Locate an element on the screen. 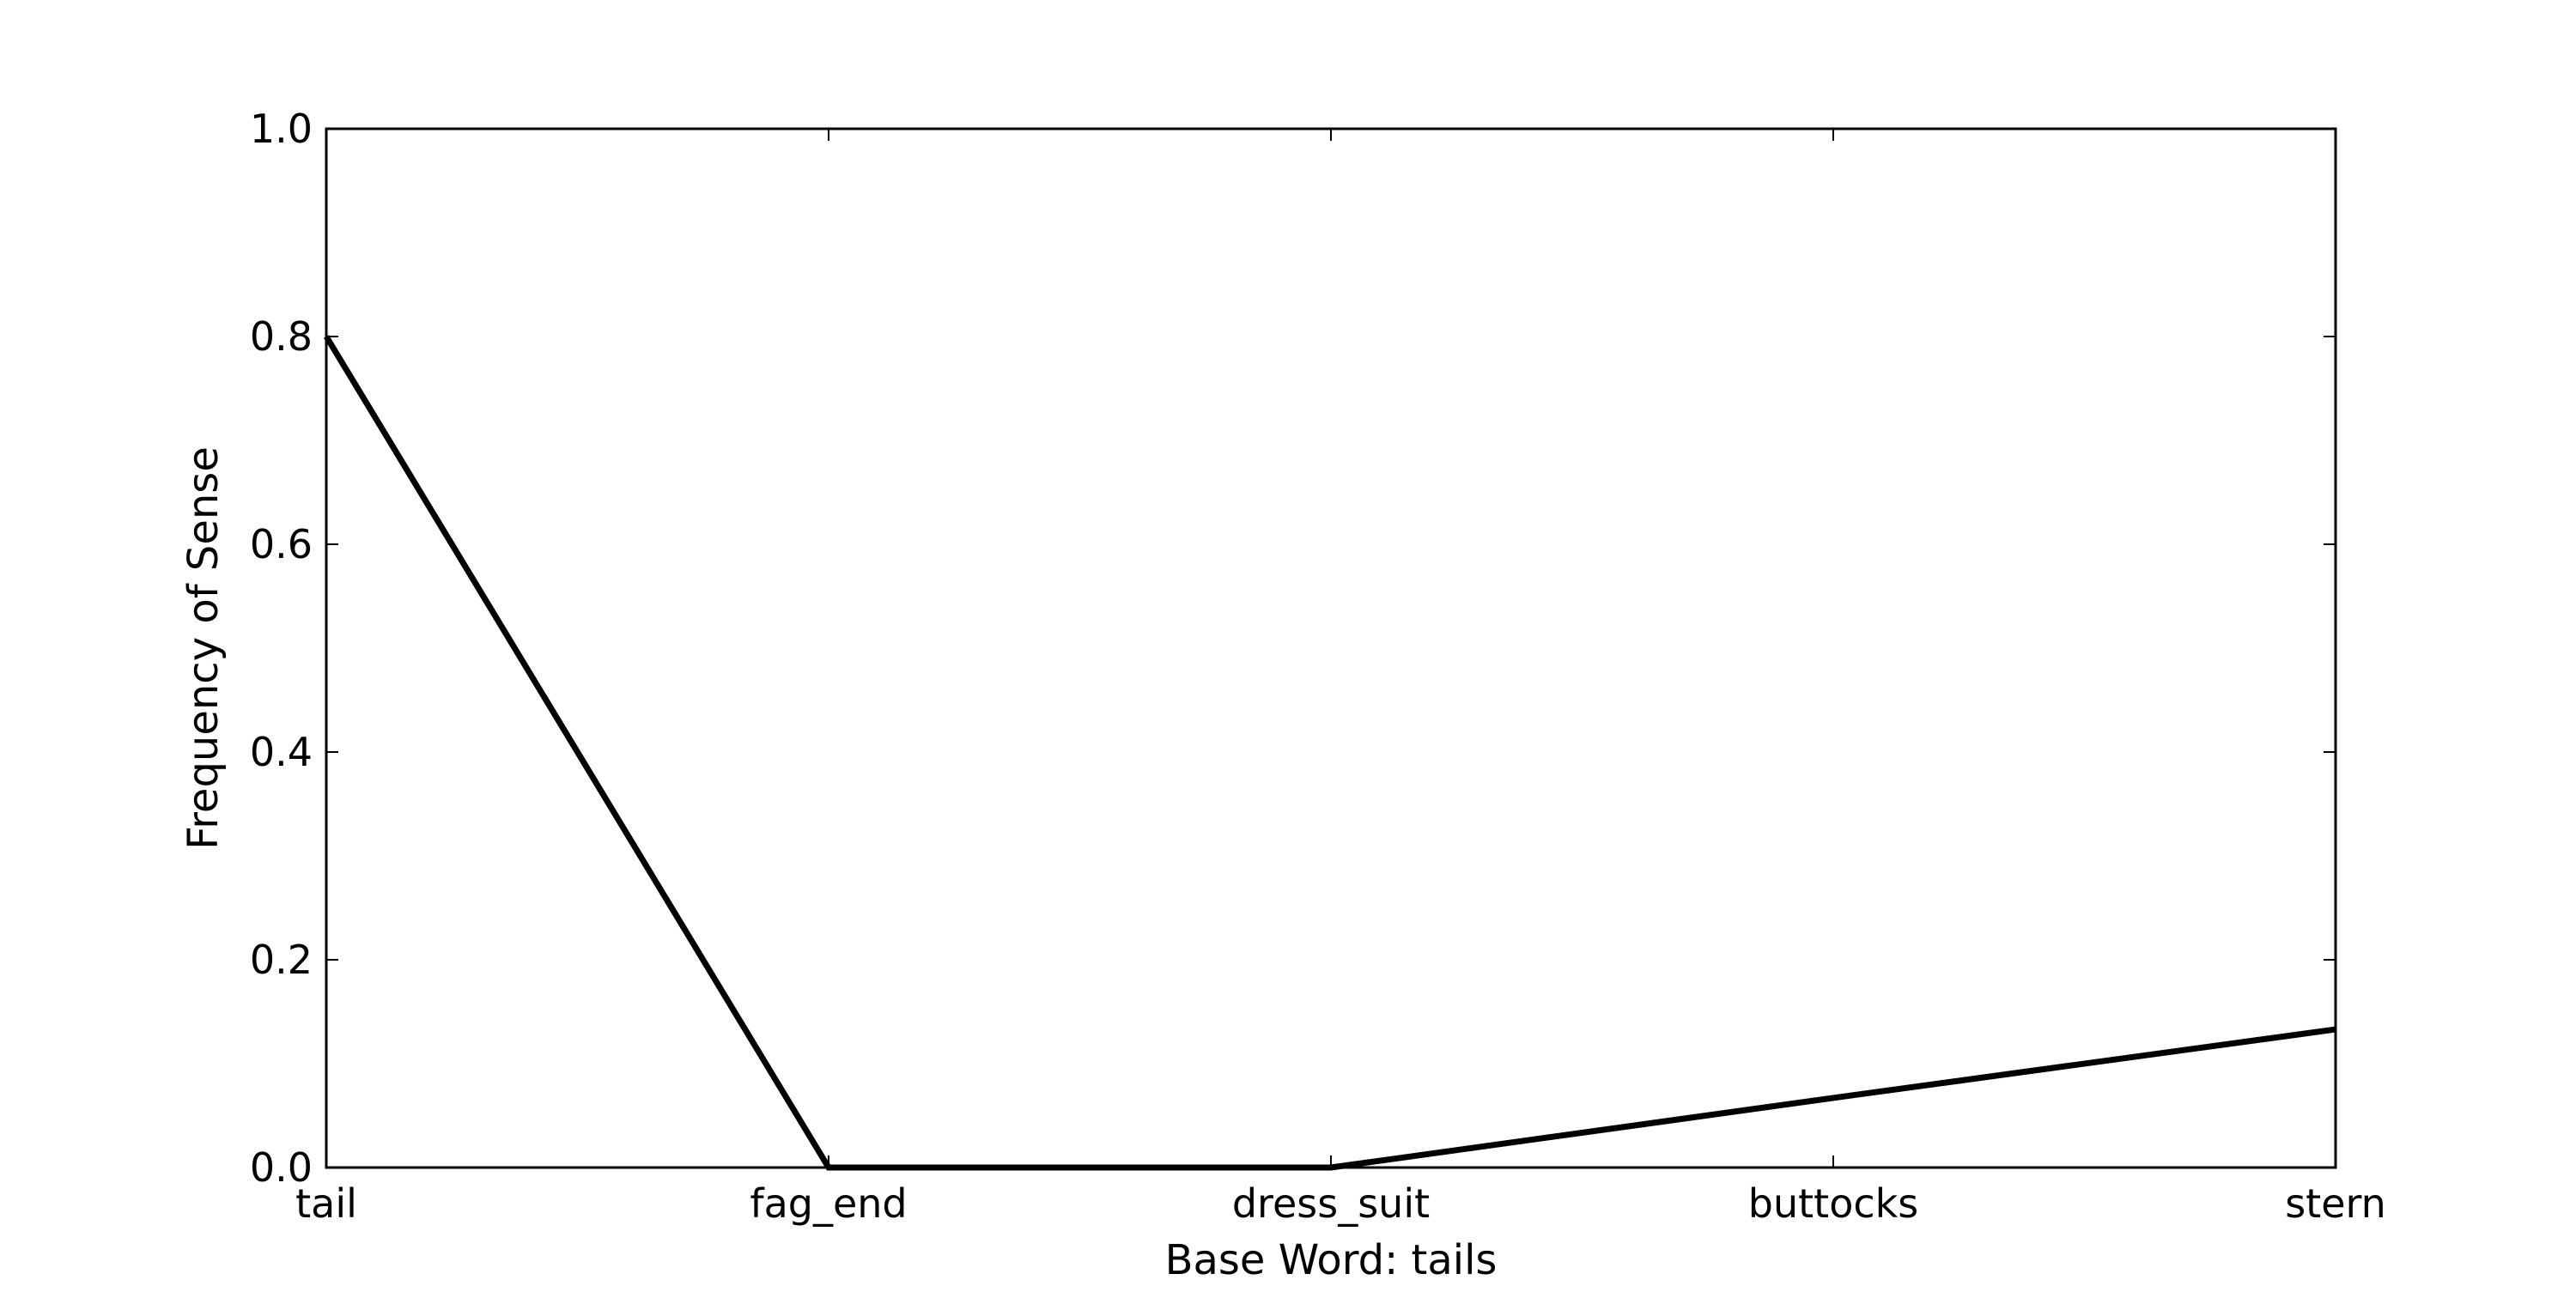 This screenshot has width=2576, height=1292. y-tick-label: 0.6 is located at coordinates (281, 544).